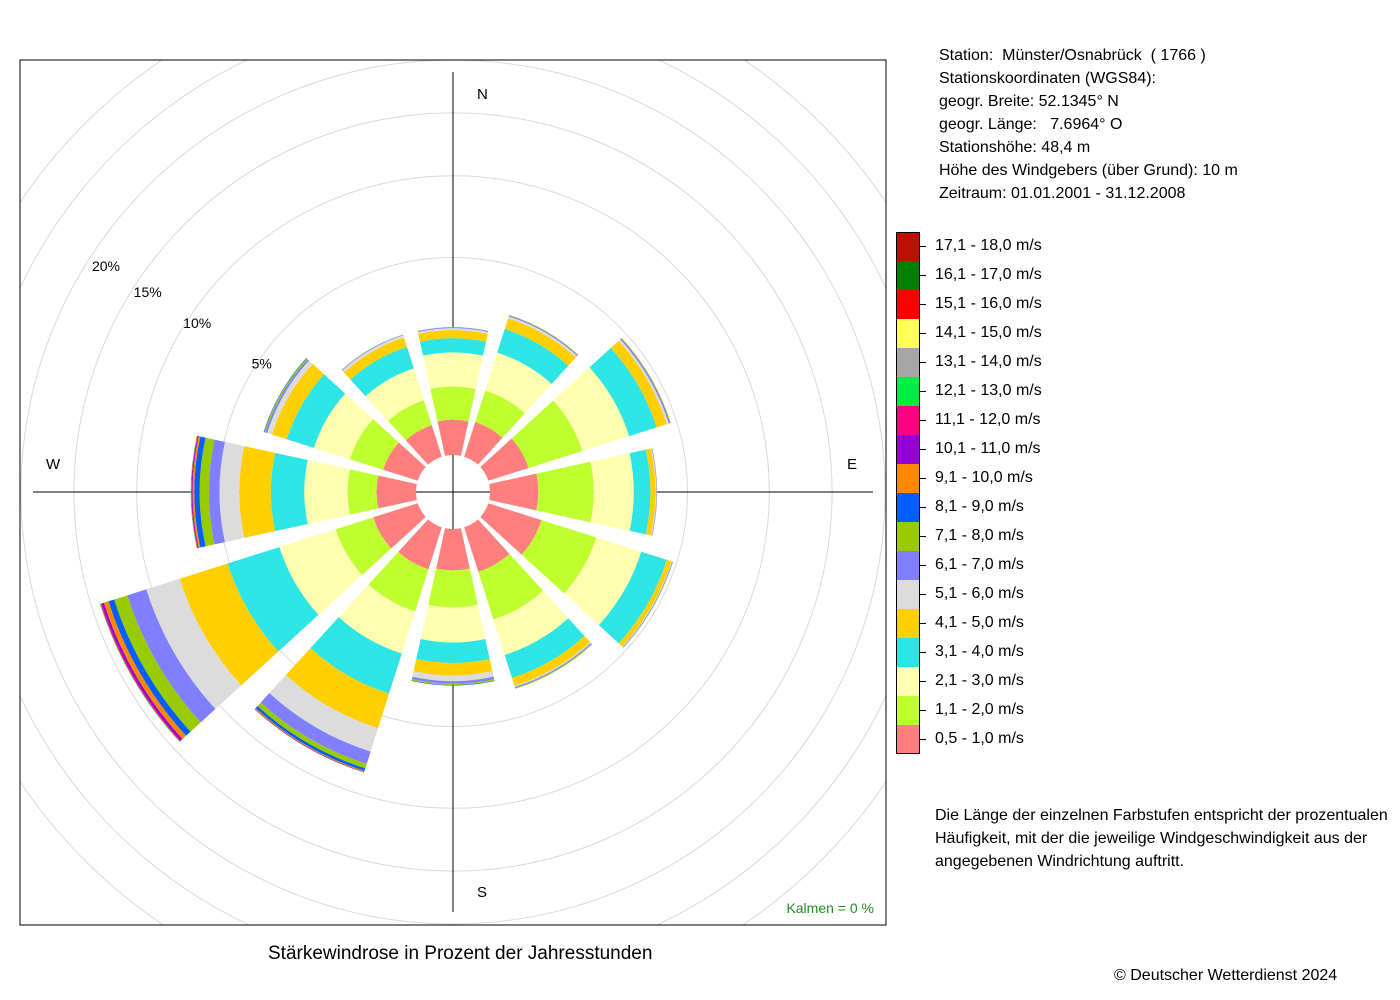 This screenshot has height=1000, width=1400. What do you see at coordinates (53, 464) in the screenshot?
I see `compass-label-w: W` at bounding box center [53, 464].